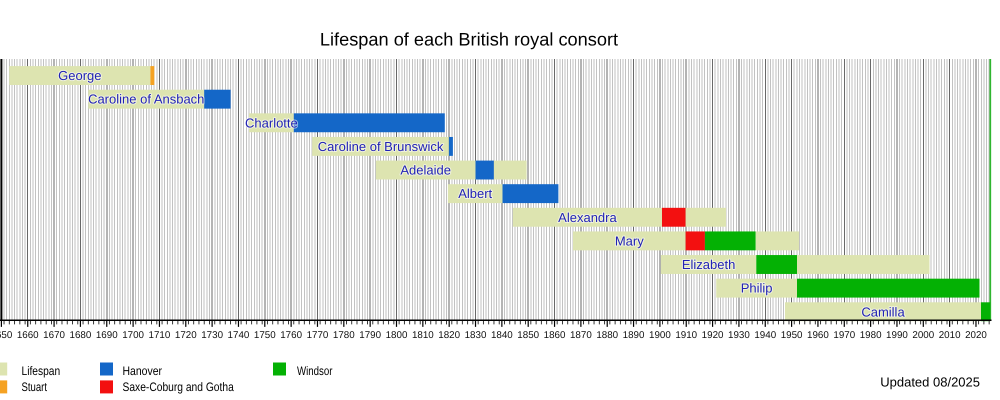 This screenshot has width=1000, height=400. I want to click on svg-text: Updated 08/2025, so click(930, 381).